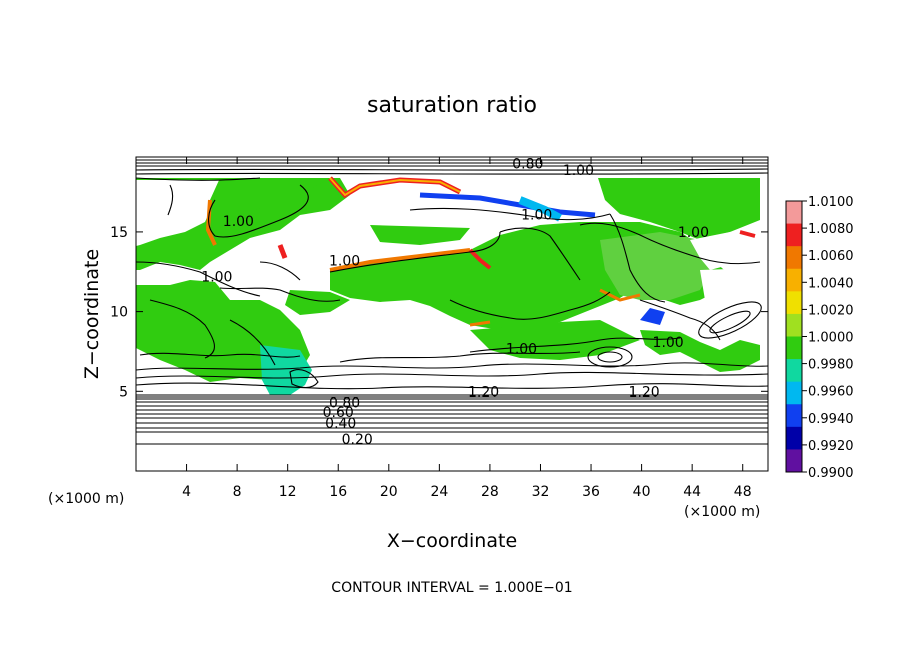  What do you see at coordinates (357, 440) in the screenshot?
I see `contour-label: 0.20` at bounding box center [357, 440].